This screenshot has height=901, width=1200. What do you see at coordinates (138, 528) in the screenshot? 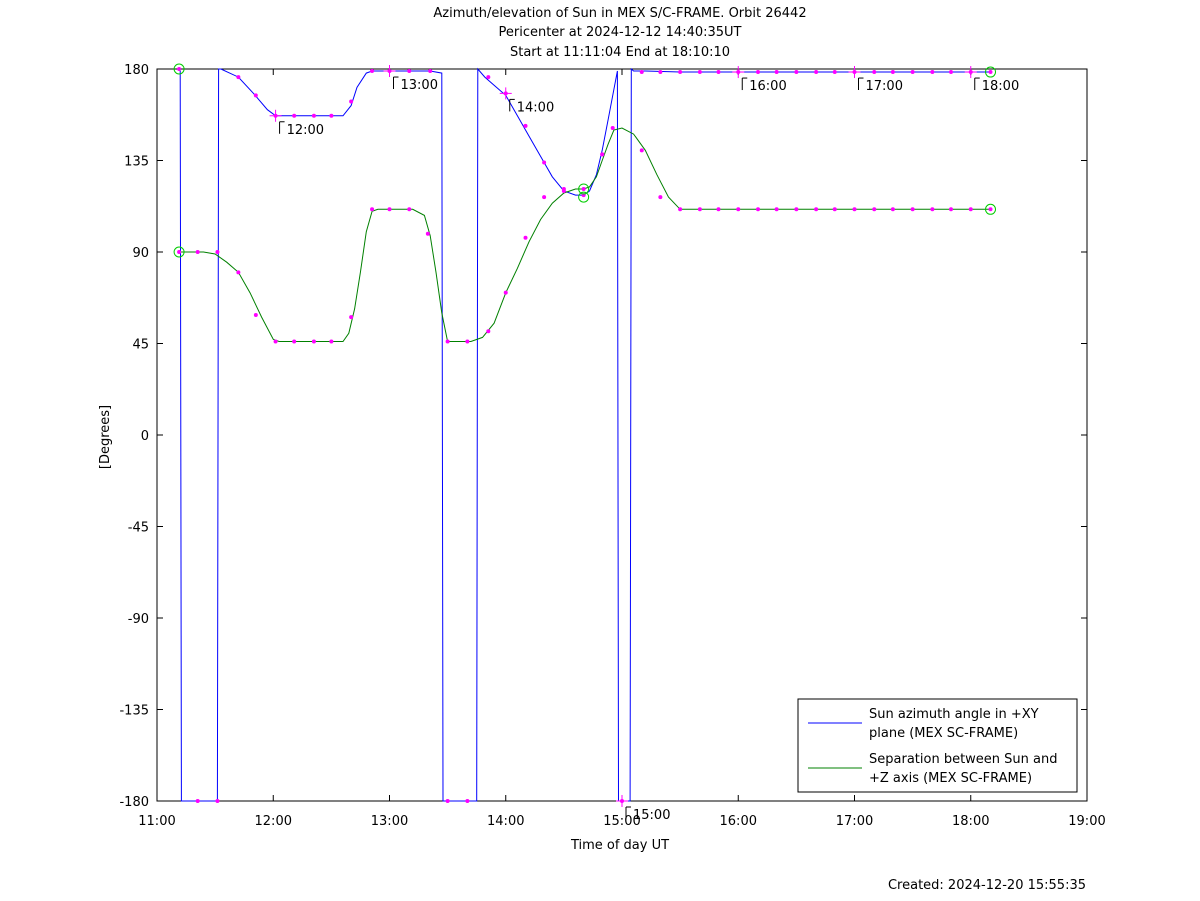
I see `y-tick-label: -45` at bounding box center [138, 528].